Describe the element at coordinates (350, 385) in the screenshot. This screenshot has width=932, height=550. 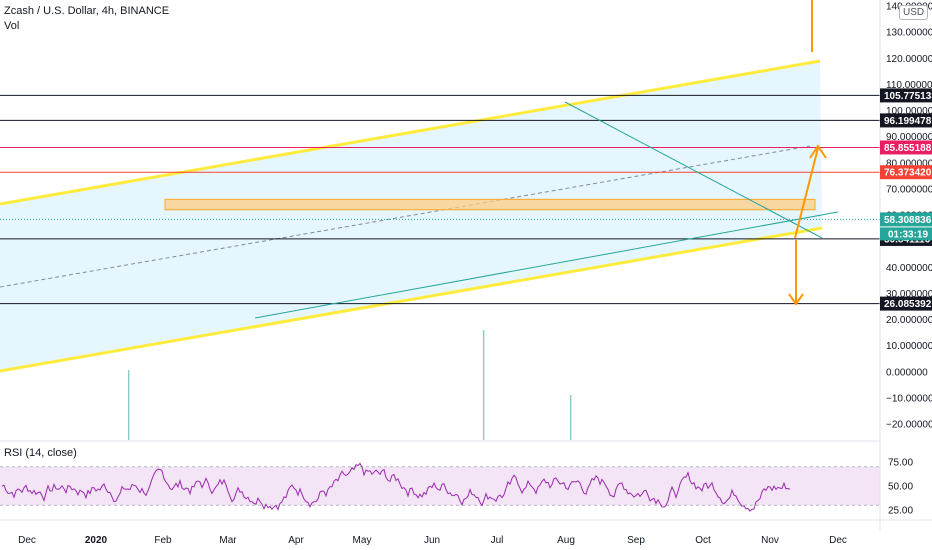
I see `volume-pane` at that location.